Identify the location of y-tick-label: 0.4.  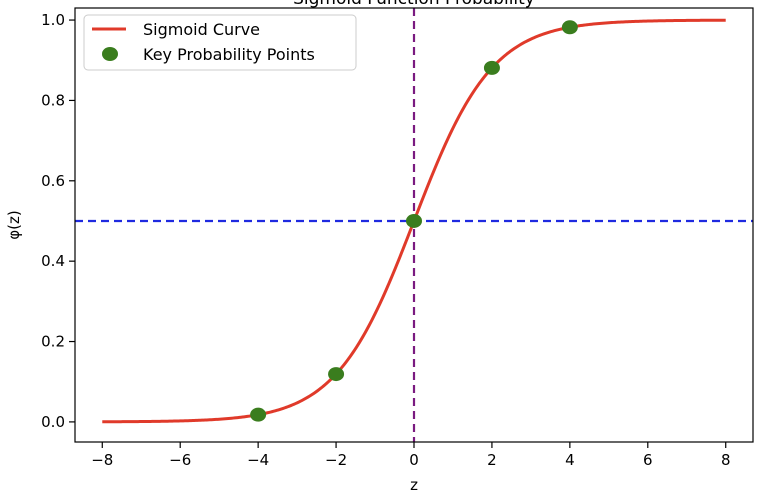
(53, 261).